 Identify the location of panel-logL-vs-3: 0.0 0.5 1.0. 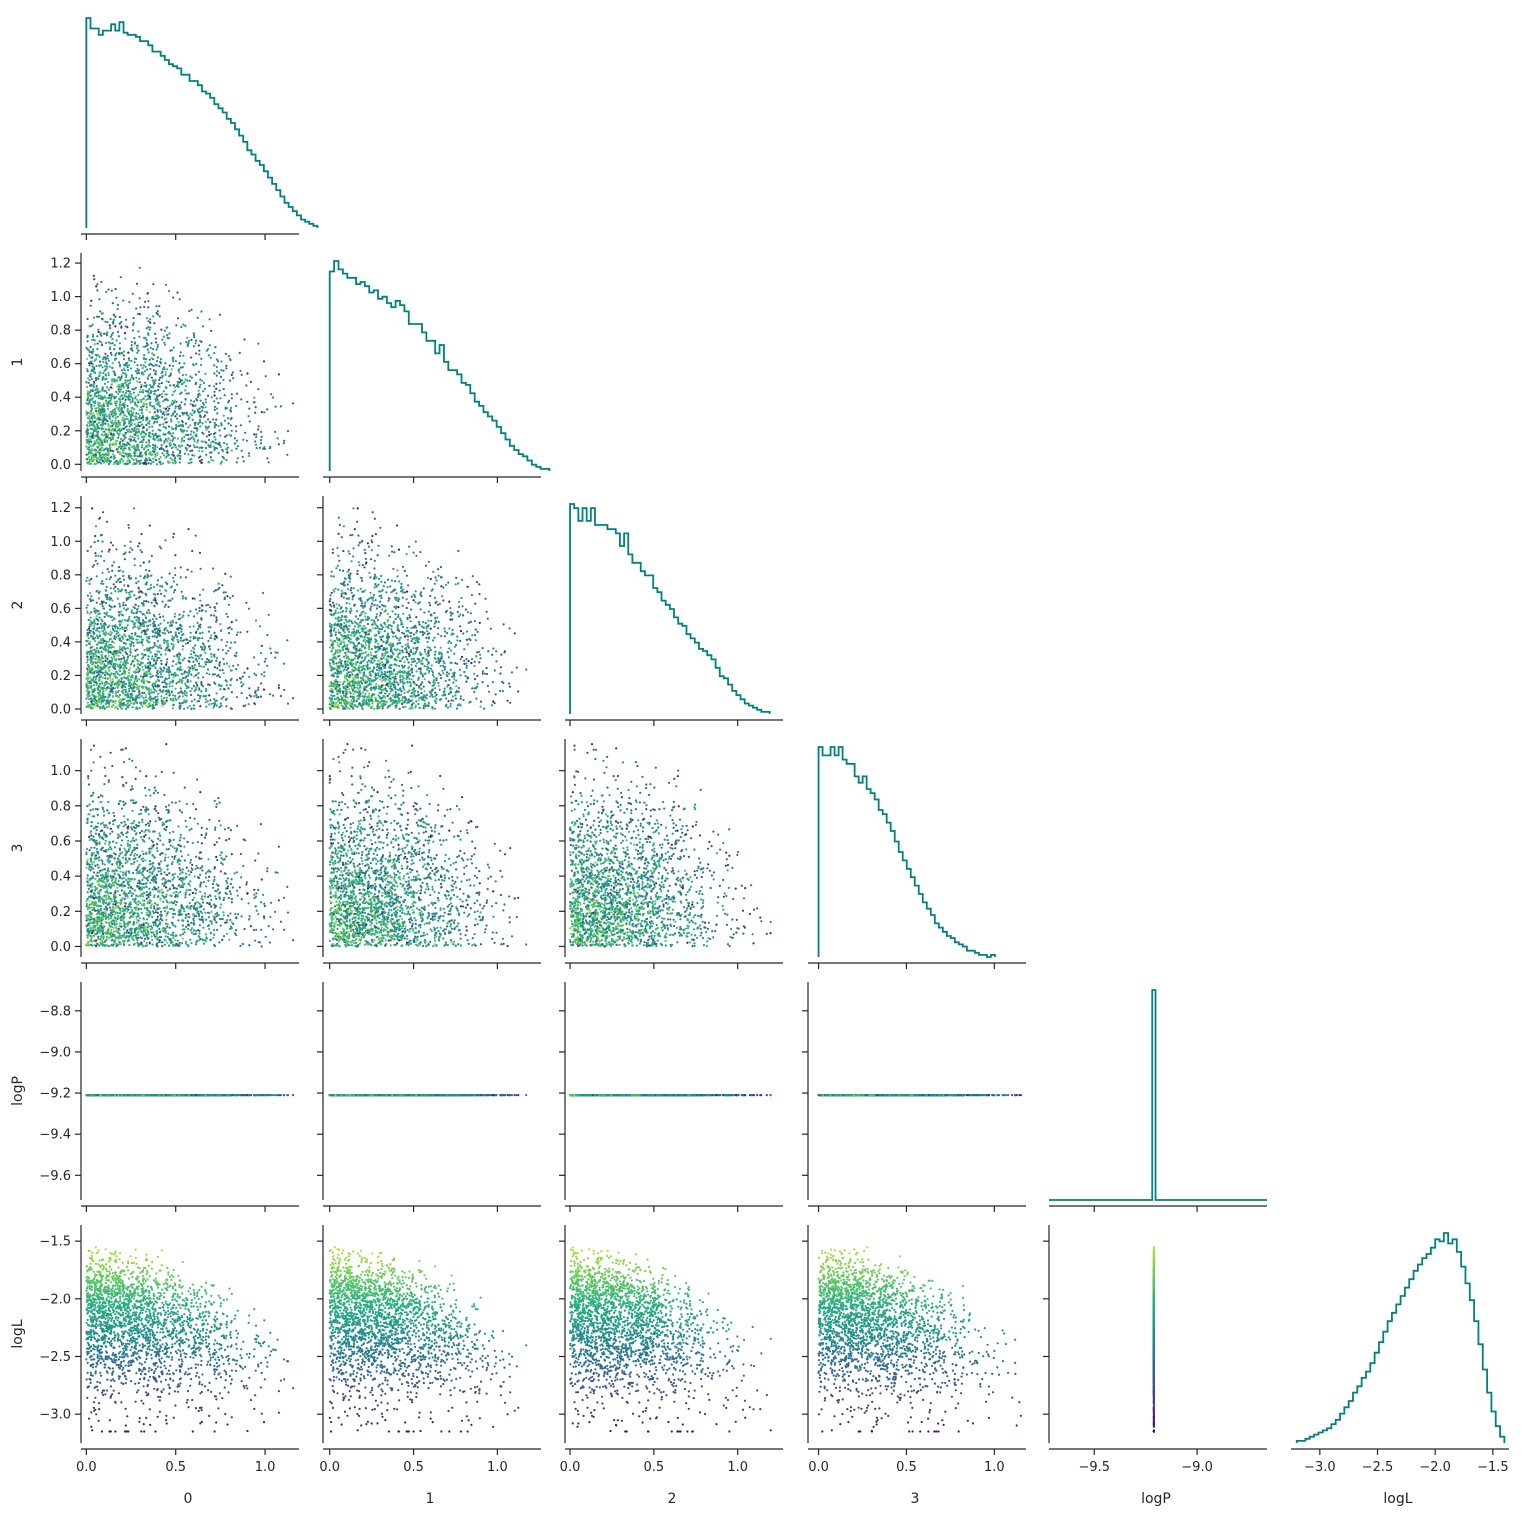
(914, 1350).